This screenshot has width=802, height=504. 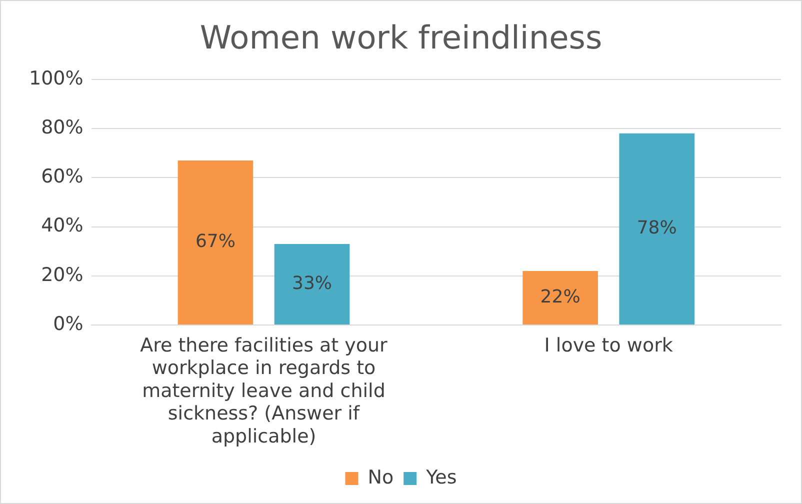 What do you see at coordinates (441, 477) in the screenshot?
I see `legend-label: Yes` at bounding box center [441, 477].